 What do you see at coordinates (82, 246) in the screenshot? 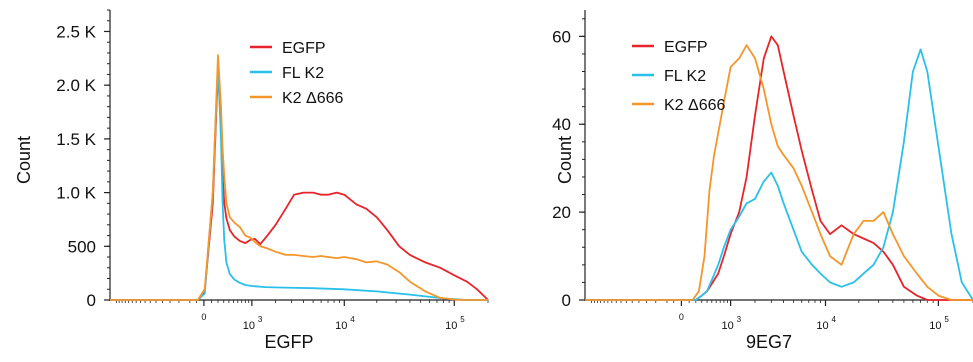
I see `y-tick-label: 500` at bounding box center [82, 246].